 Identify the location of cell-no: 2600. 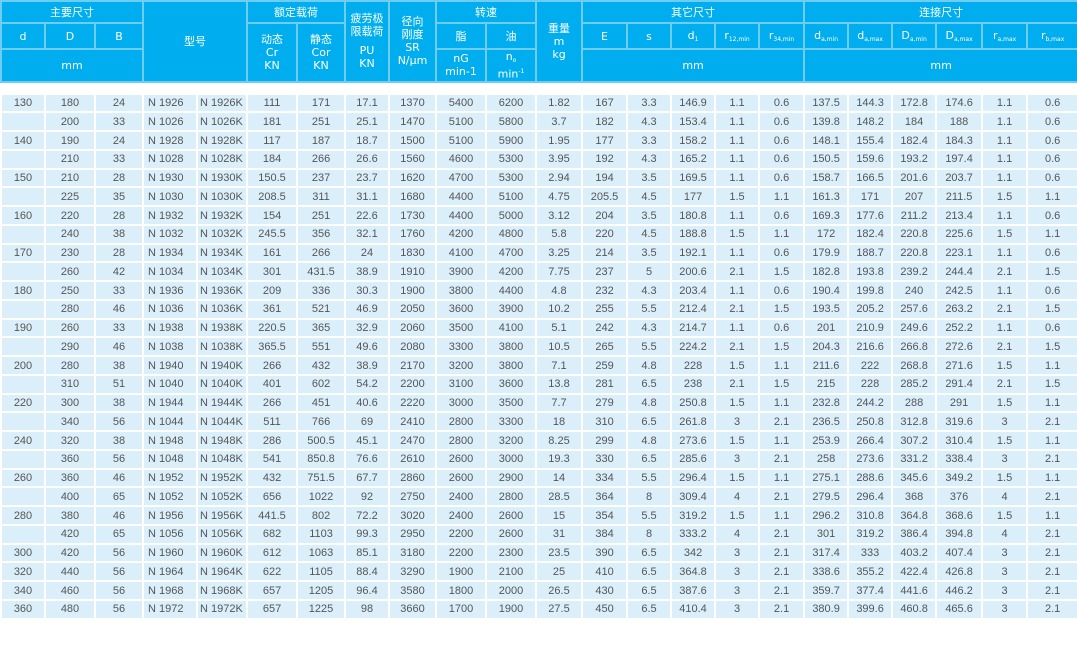
(511, 534).